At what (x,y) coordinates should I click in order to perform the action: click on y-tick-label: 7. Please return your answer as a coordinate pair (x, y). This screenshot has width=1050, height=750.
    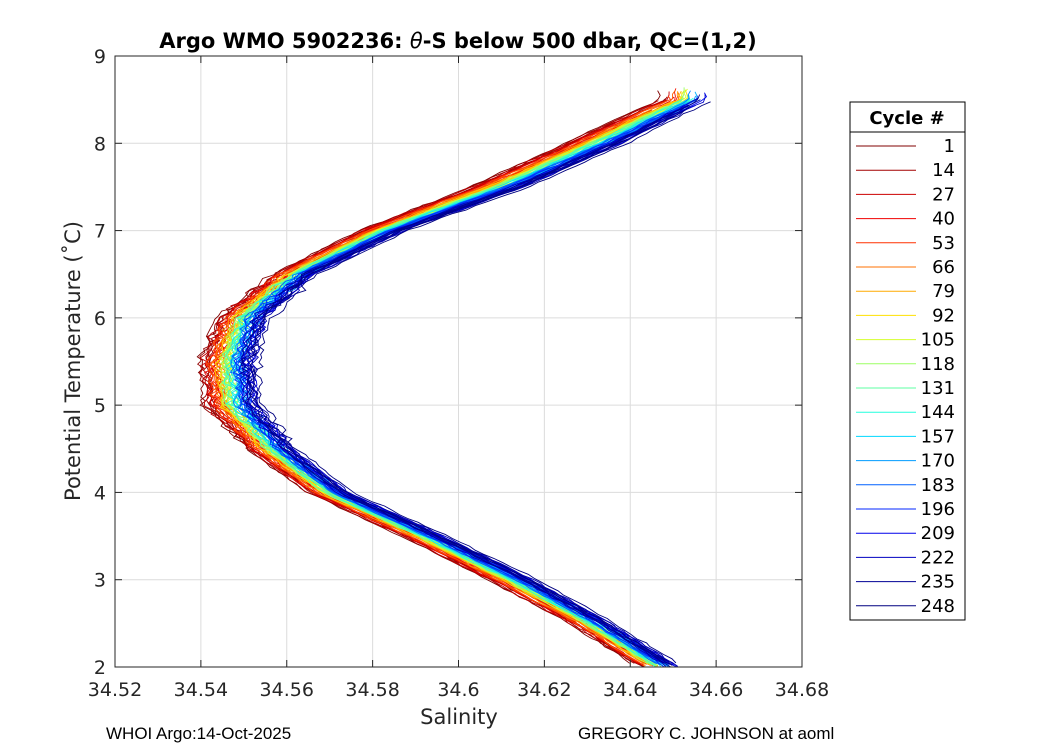
    Looking at the image, I should click on (100, 232).